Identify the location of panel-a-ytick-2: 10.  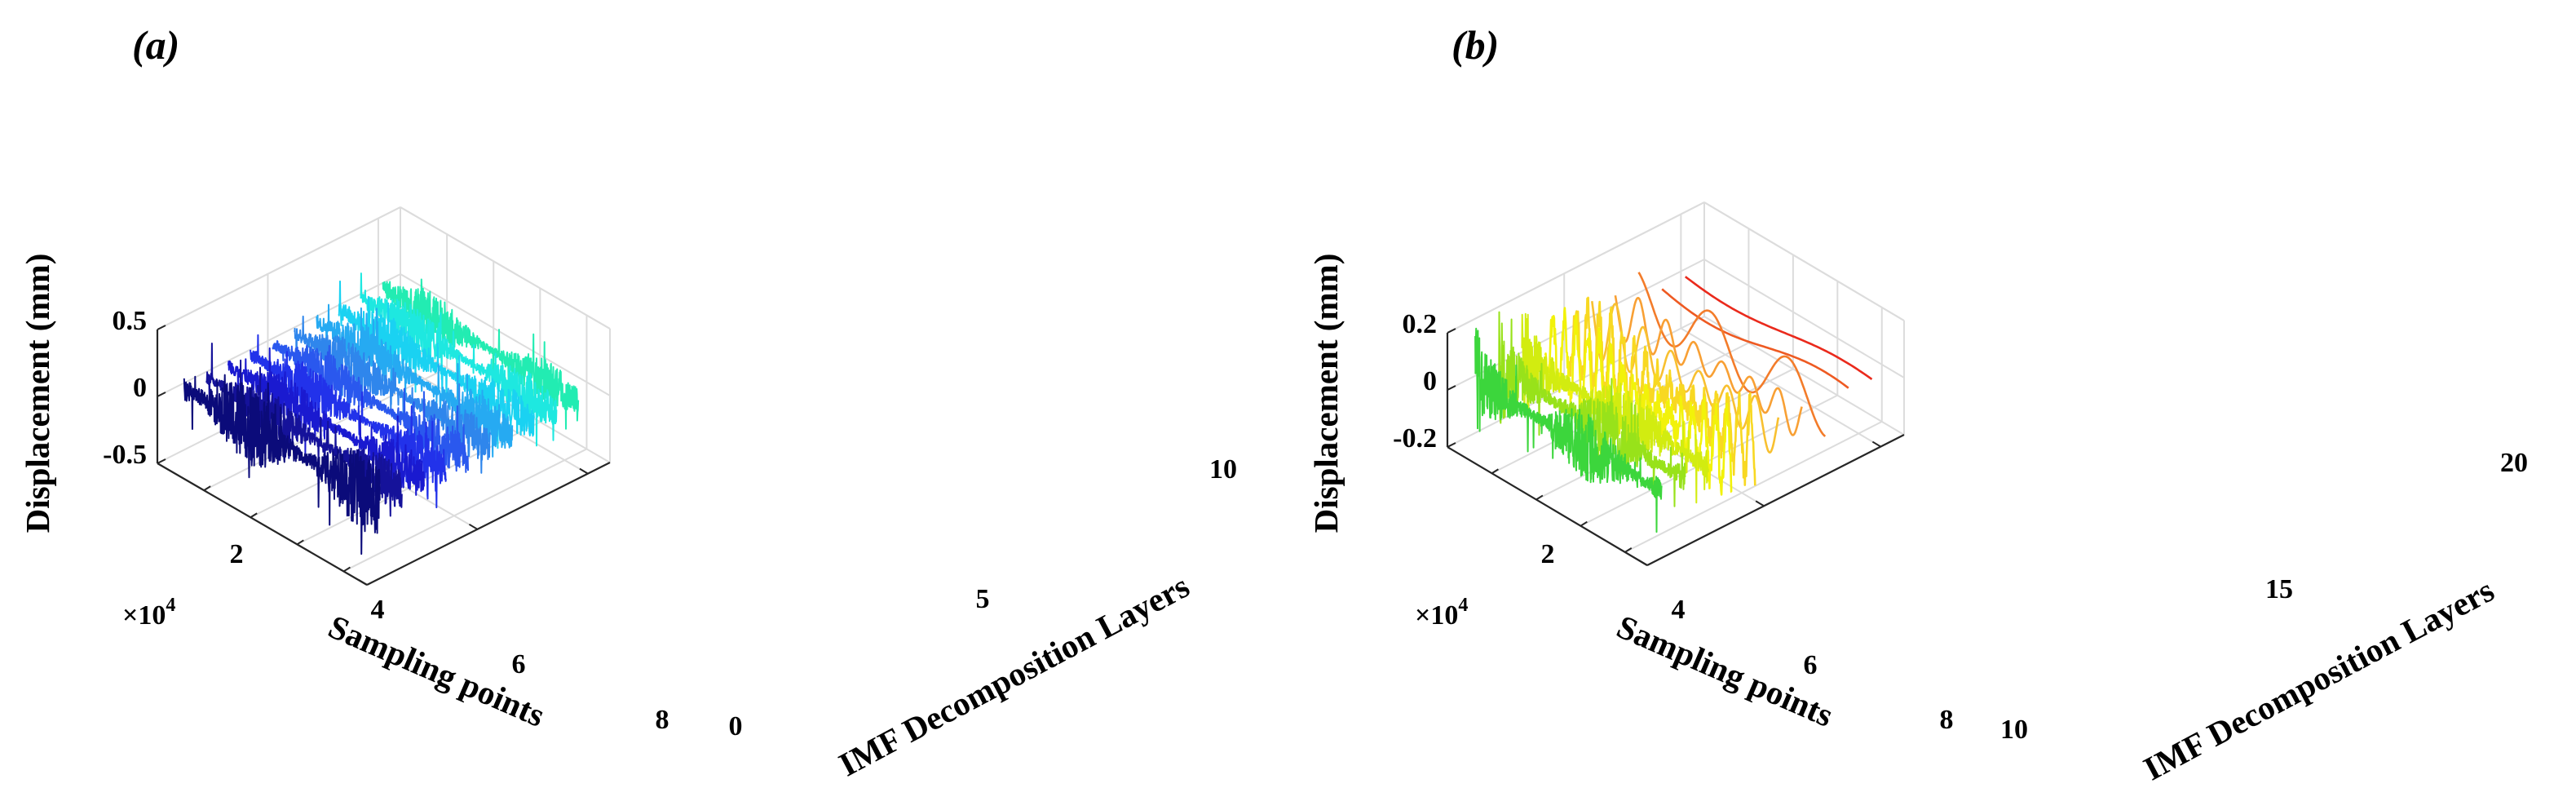
(1223, 469).